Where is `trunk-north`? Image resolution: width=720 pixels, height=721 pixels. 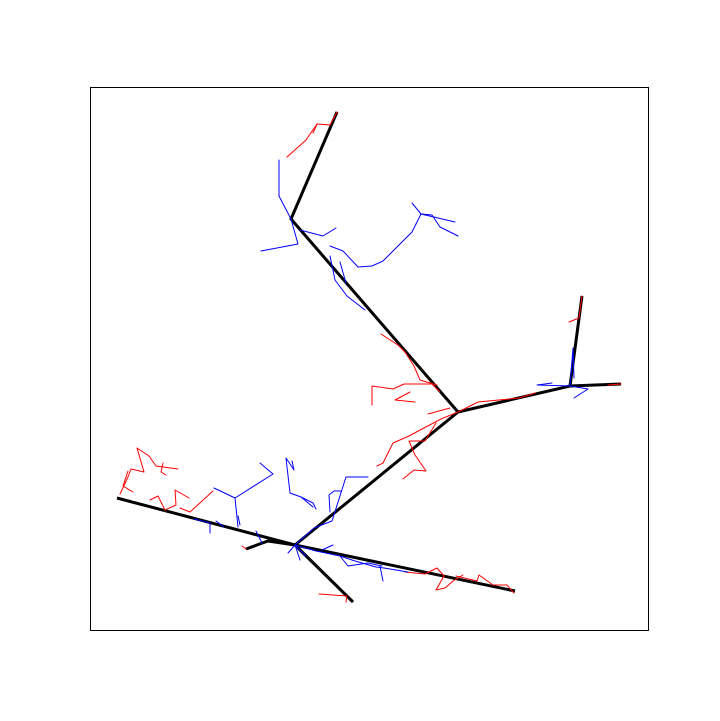 trunk-north is located at coordinates (374, 262).